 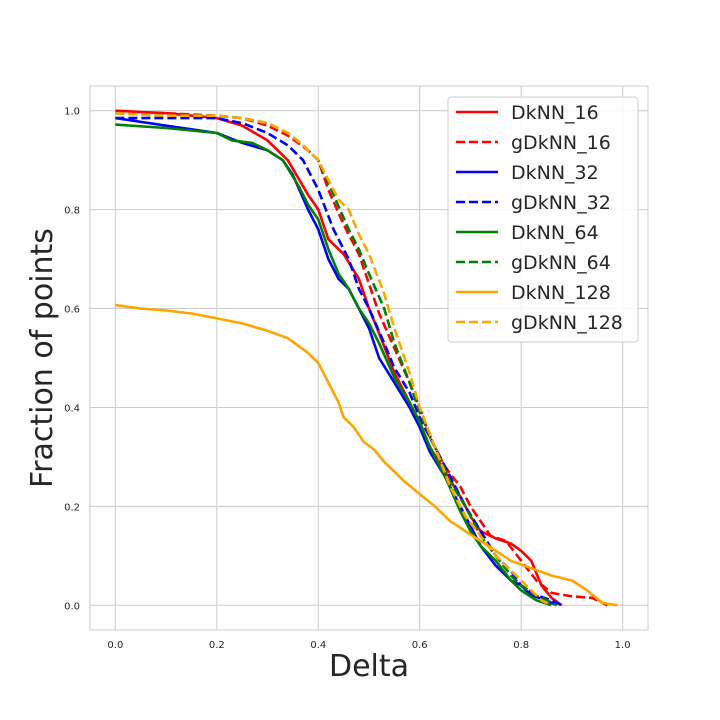 I want to click on legend-box, so click(x=543, y=219).